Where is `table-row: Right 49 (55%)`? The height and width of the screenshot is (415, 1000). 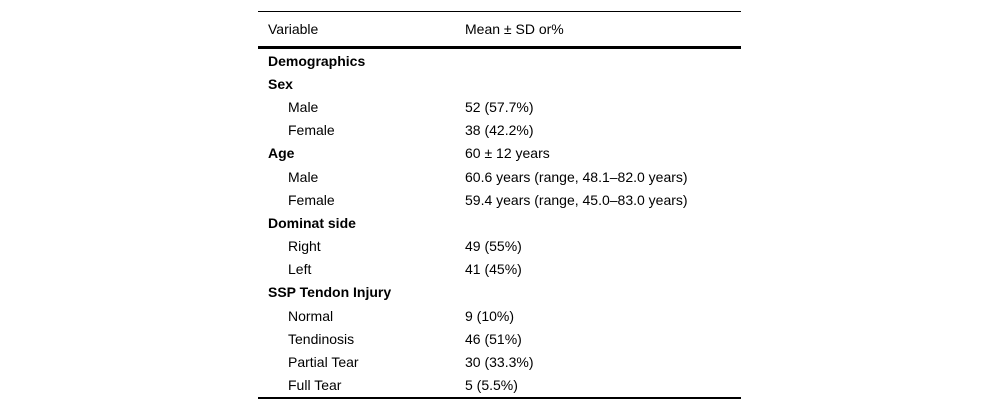 table-row: Right 49 (55%) is located at coordinates (499, 246).